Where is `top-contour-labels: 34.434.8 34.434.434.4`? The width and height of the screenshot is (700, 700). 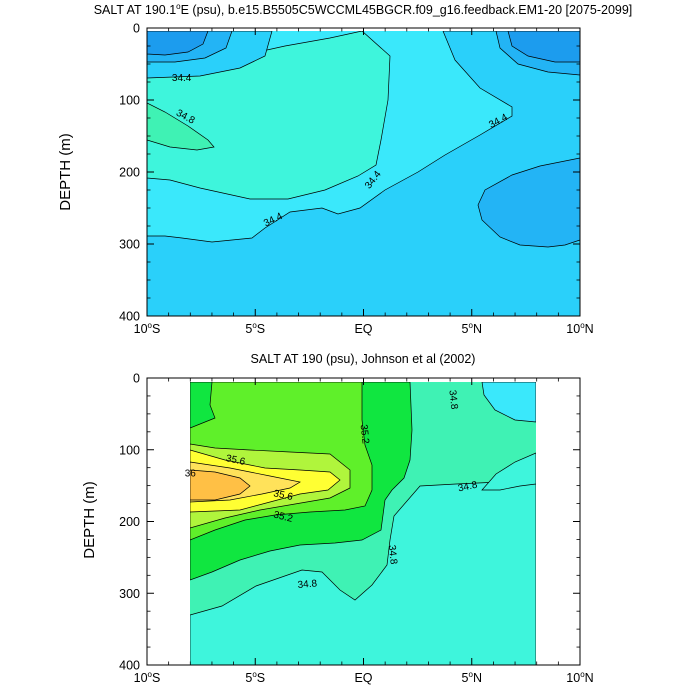 top-contour-labels: 34.434.8 34.434.434.4 is located at coordinates (341, 151).